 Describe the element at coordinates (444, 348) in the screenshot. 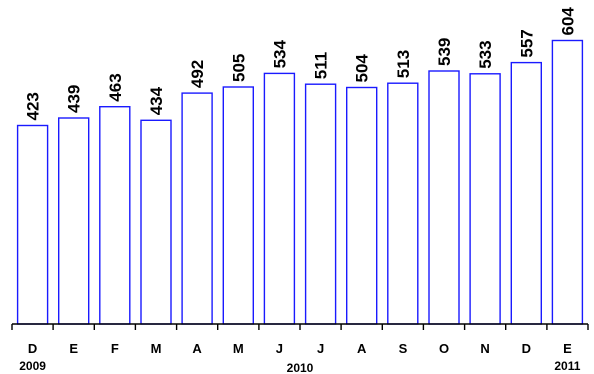

I see `category-label-10: O` at that location.